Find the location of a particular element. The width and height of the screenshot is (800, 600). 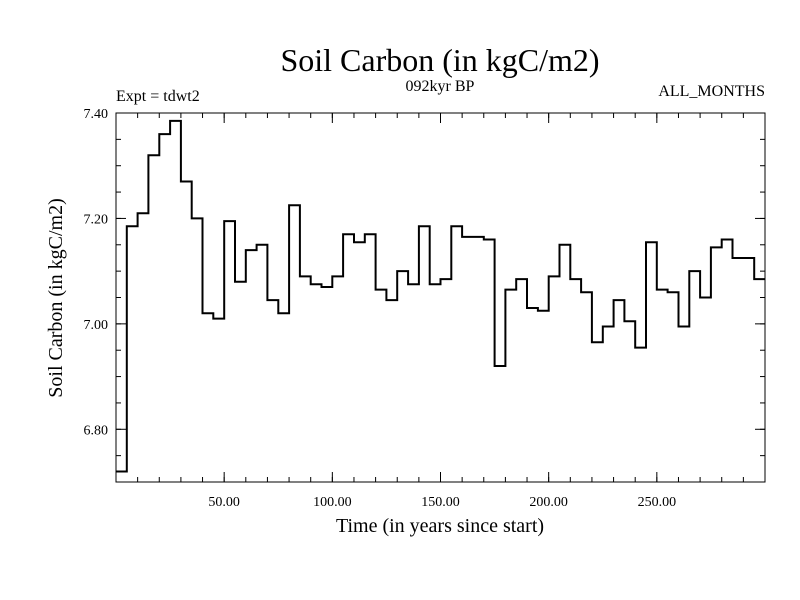

x-axis-label: Time (in years since start) is located at coordinates (440, 526).